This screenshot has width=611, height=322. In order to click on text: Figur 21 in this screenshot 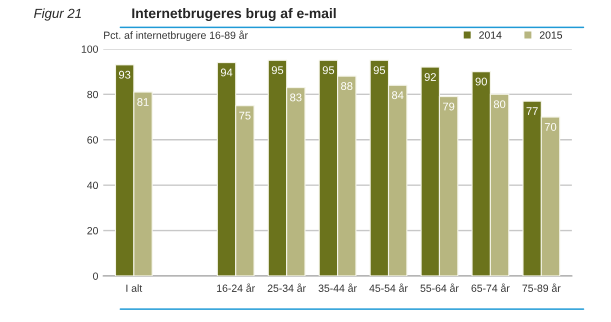, I will do `click(57, 14)`.